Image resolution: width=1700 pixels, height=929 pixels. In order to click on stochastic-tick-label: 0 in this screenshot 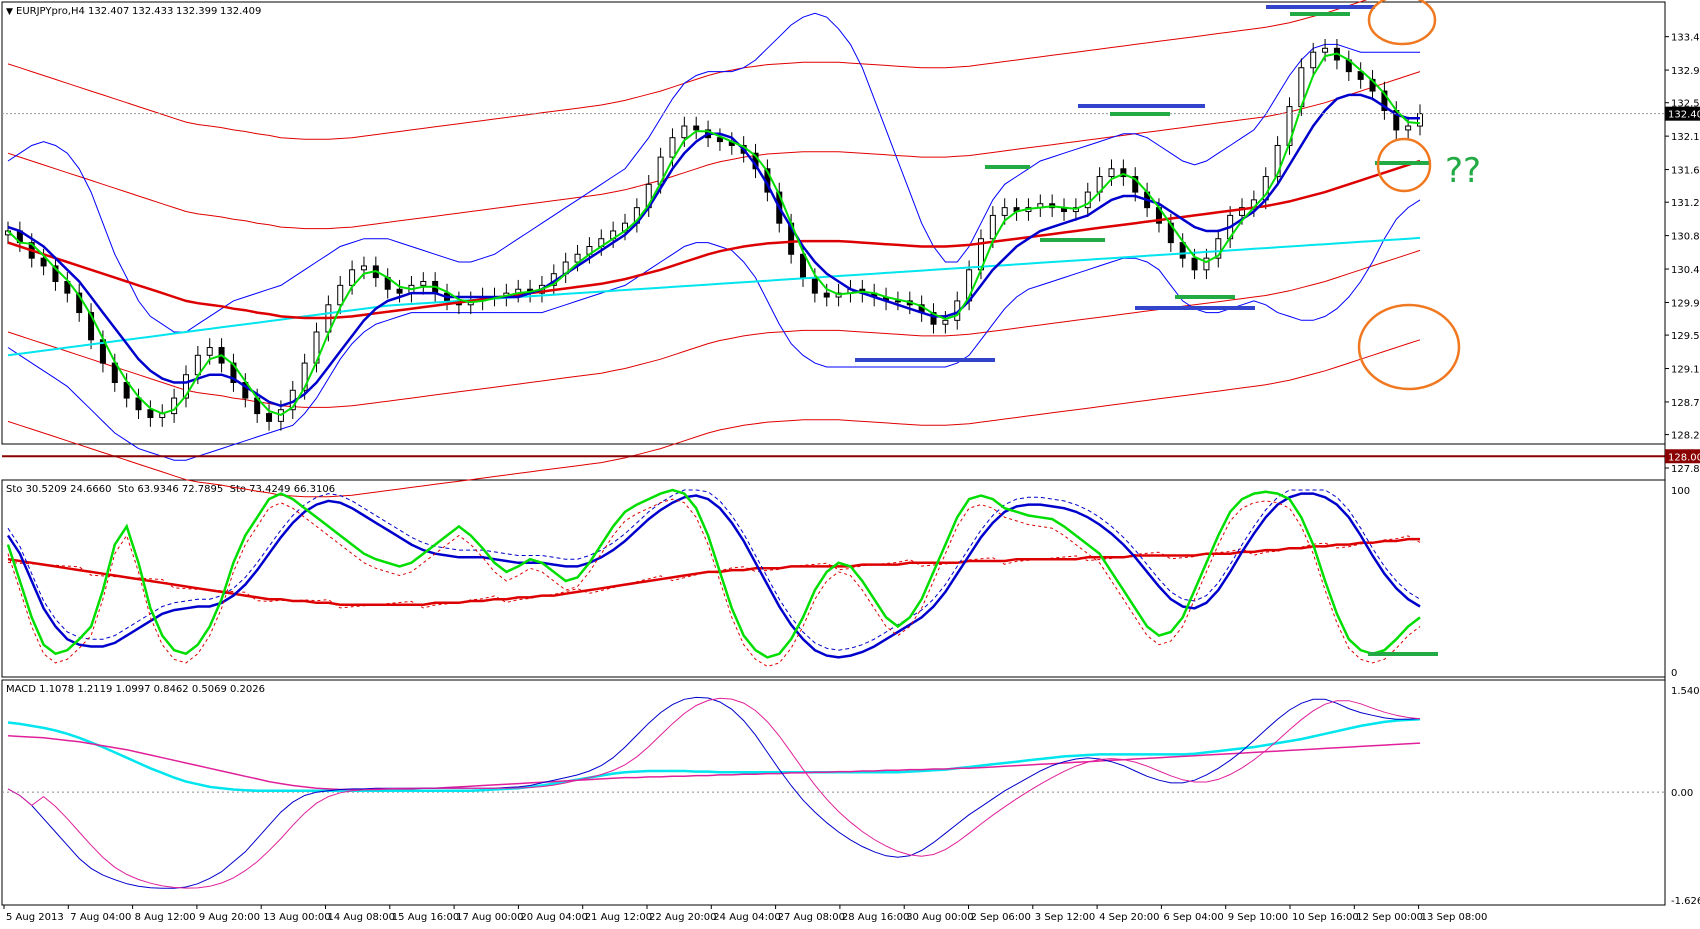, I will do `click(1674, 673)`.